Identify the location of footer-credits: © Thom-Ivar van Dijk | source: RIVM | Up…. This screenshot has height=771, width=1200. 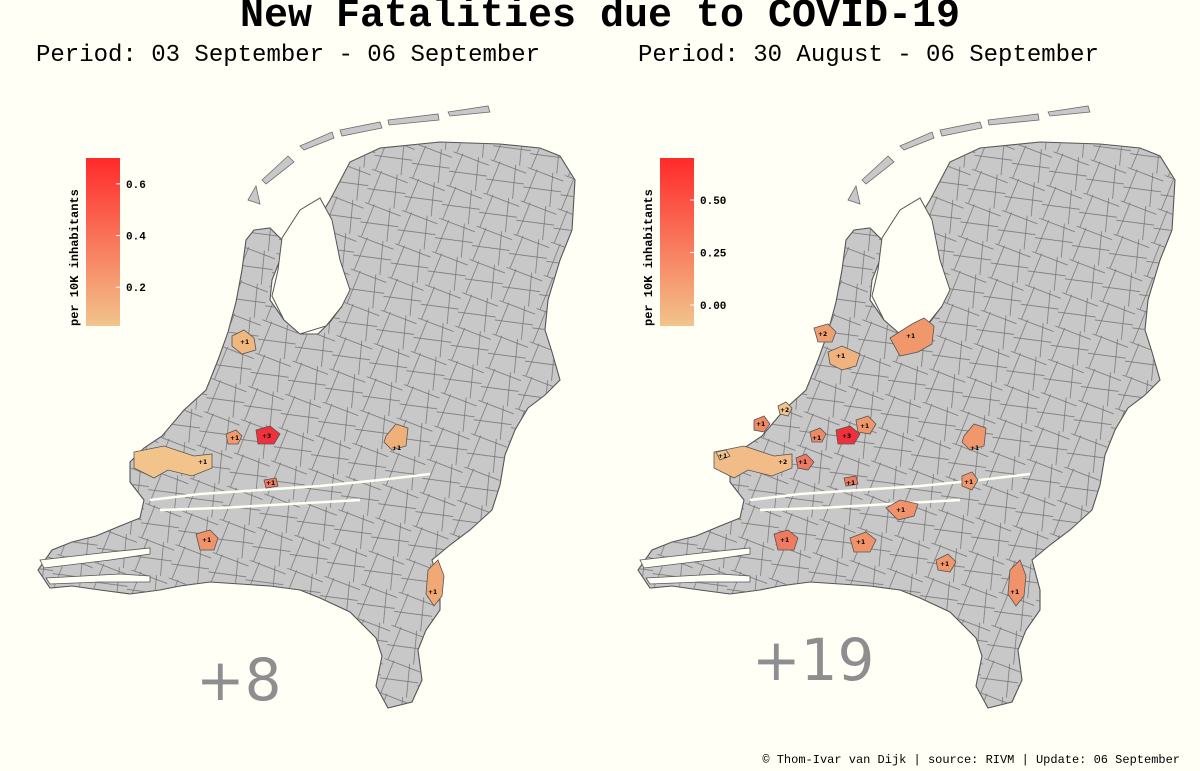
(971, 760).